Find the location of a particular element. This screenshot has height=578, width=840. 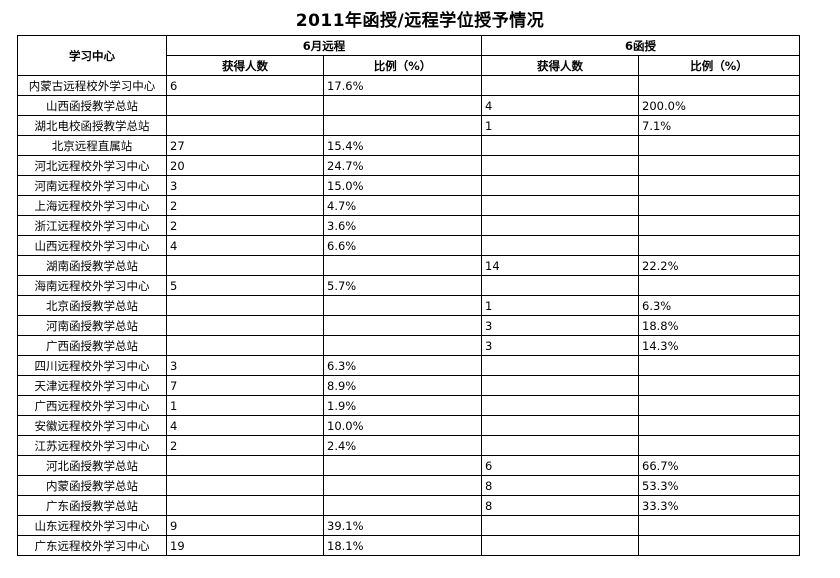

center-name-cell: 河南函授教学总站 is located at coordinates (92, 325).